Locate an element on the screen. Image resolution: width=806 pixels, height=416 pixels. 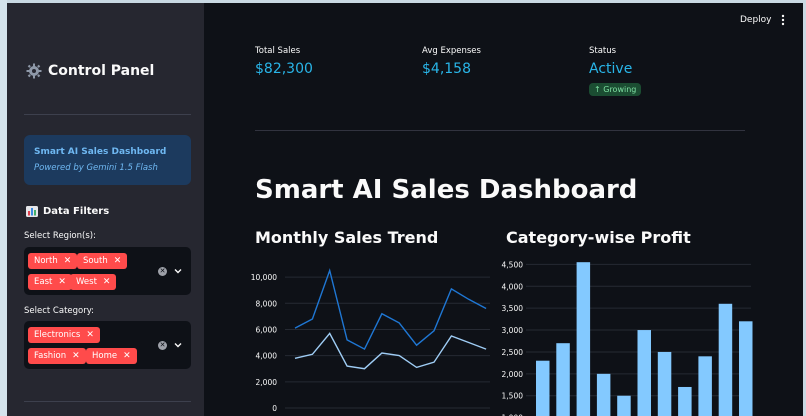
window-left-edge is located at coordinates (3, 208).